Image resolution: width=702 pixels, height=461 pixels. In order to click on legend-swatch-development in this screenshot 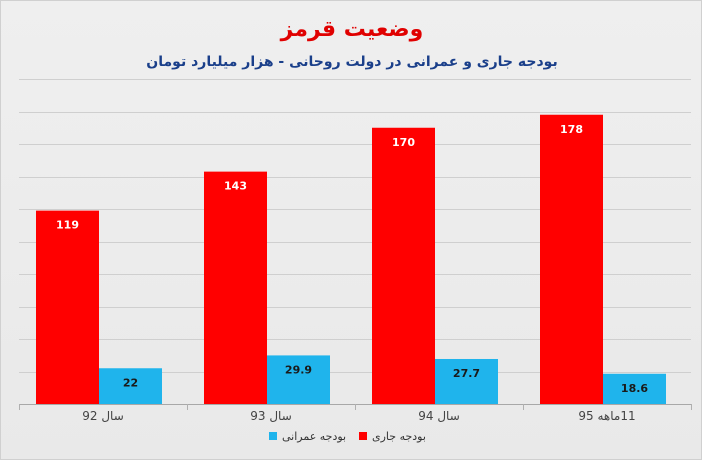, I will do `click(273, 436)`.